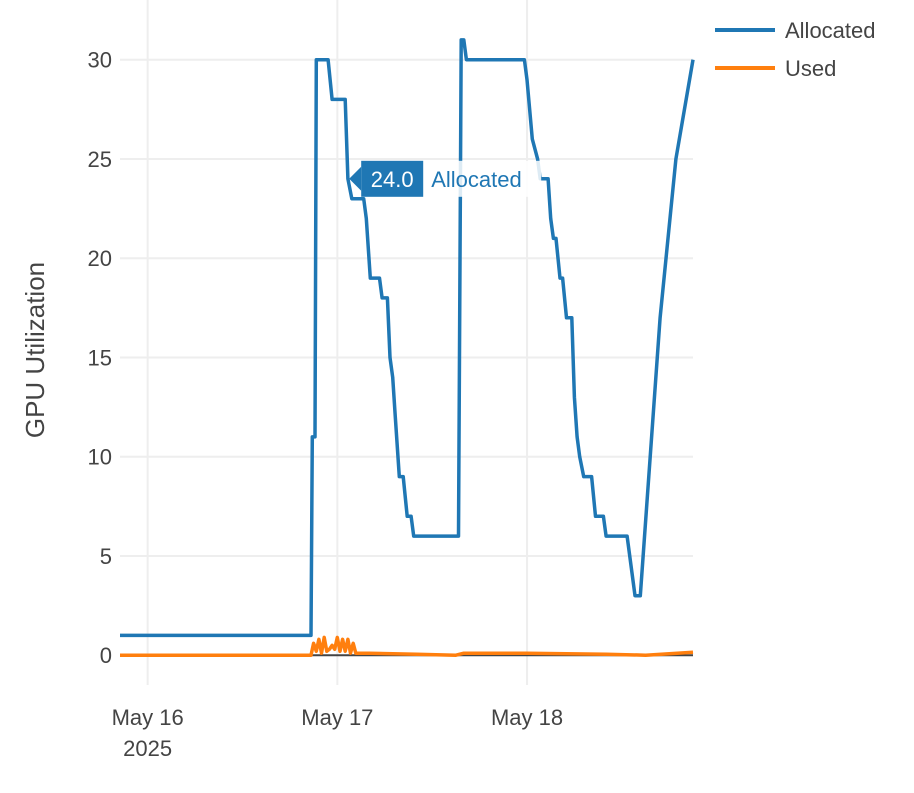 The image size is (914, 793). I want to click on y-tick-label: 10, so click(100, 457).